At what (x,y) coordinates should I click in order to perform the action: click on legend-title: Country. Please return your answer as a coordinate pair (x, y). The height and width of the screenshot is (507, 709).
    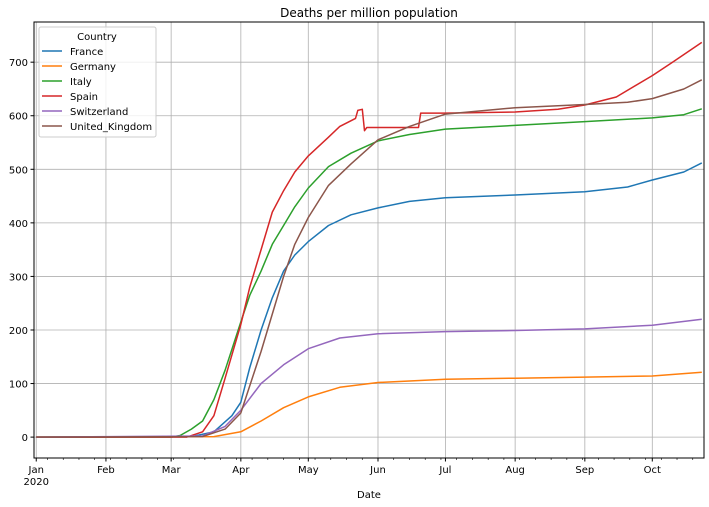
    Looking at the image, I should click on (97, 37).